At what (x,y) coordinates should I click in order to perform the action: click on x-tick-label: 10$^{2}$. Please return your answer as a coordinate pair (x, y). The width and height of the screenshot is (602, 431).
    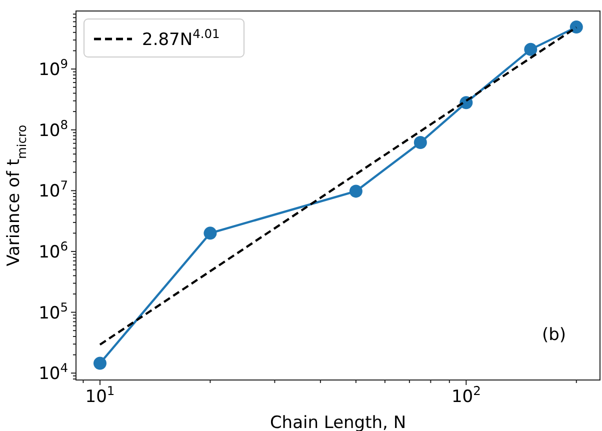
    Looking at the image, I should click on (466, 395).